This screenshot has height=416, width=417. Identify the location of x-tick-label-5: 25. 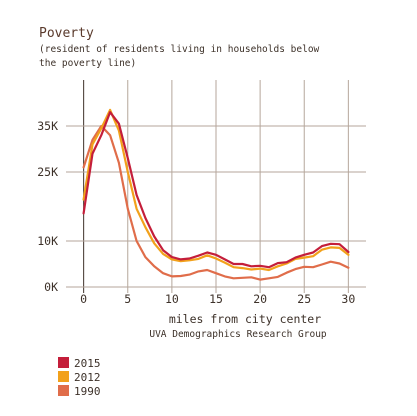
(304, 299).